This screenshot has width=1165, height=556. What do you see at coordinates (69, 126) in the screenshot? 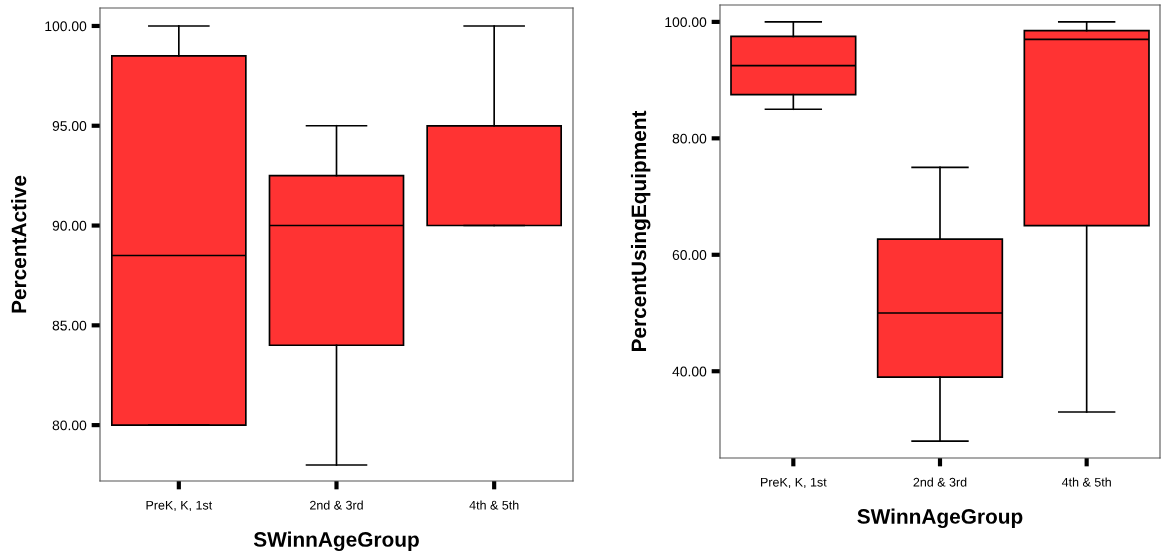
I see `y-tick-label: 95.00` at bounding box center [69, 126].